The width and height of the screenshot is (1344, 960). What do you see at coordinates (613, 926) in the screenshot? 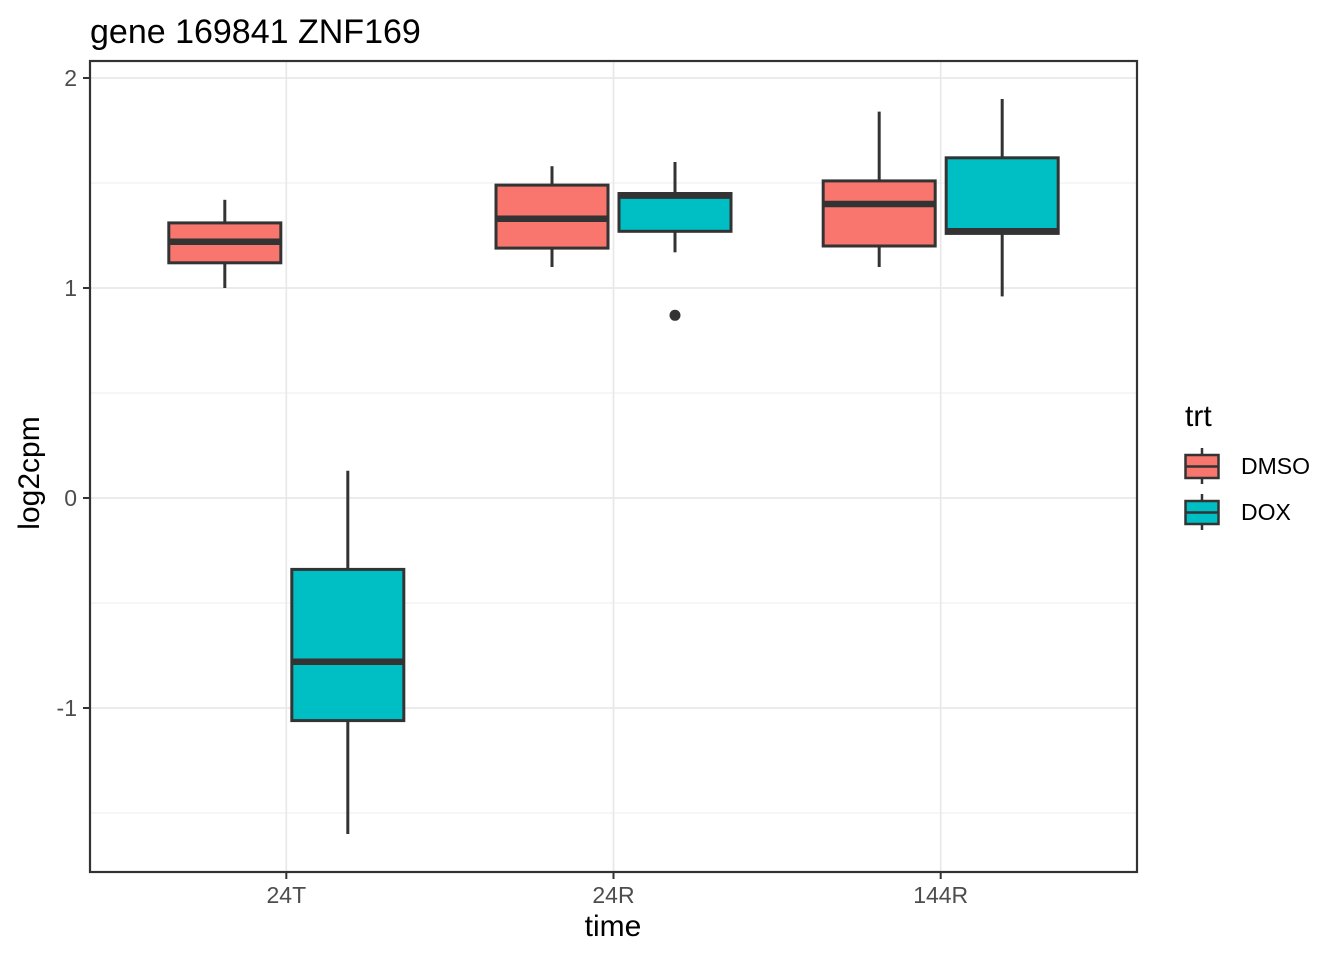
I see `x-axis-title: time` at bounding box center [613, 926].